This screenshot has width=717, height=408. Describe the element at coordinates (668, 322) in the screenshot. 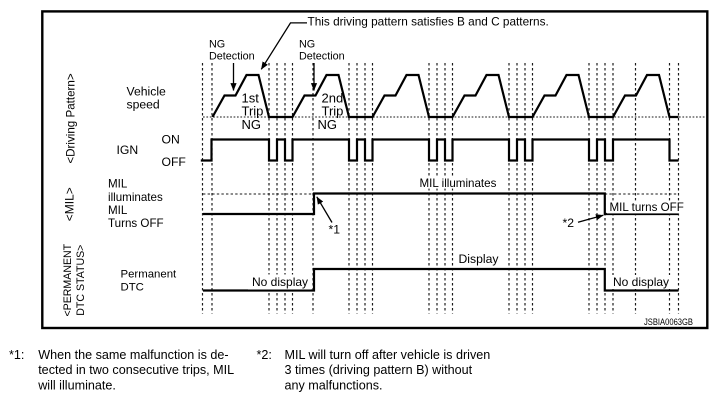

I see `svg-text: JSBIA0063GB` at that location.